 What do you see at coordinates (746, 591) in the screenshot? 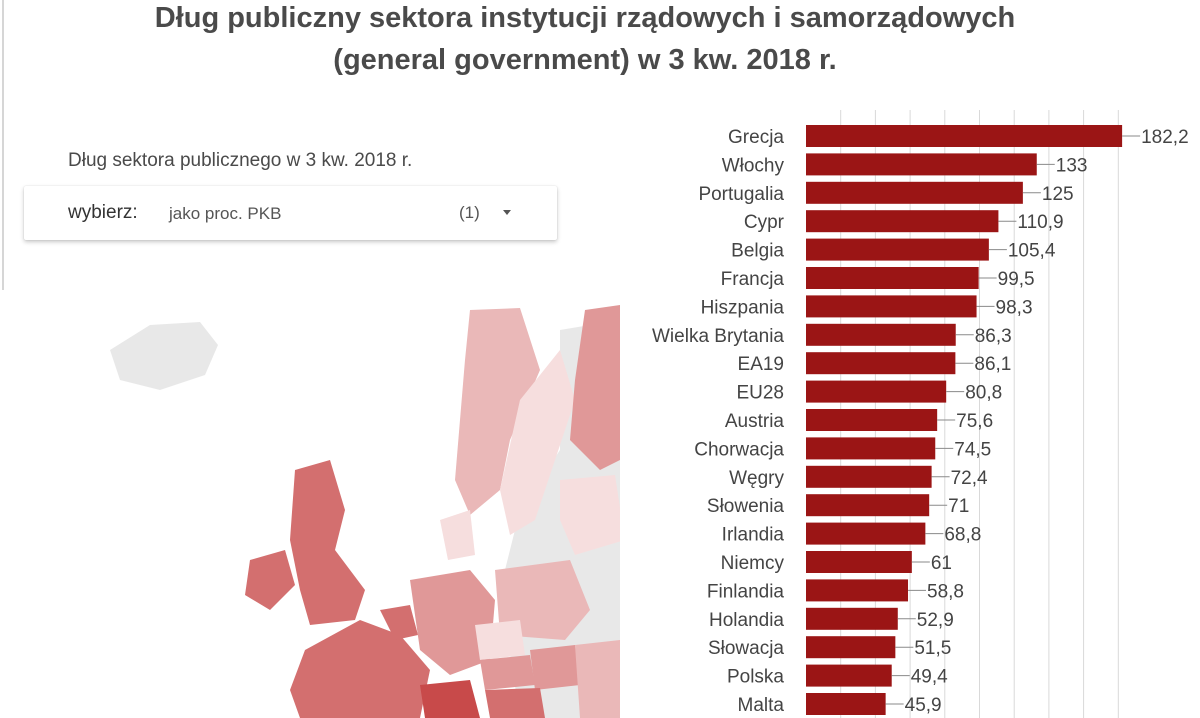
I see `category-label: Finlandia` at bounding box center [746, 591].